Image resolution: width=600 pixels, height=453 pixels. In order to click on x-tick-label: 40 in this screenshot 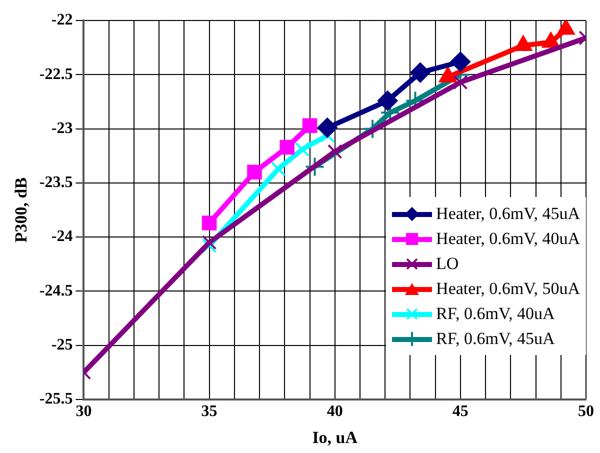, I will do `click(334, 411)`.